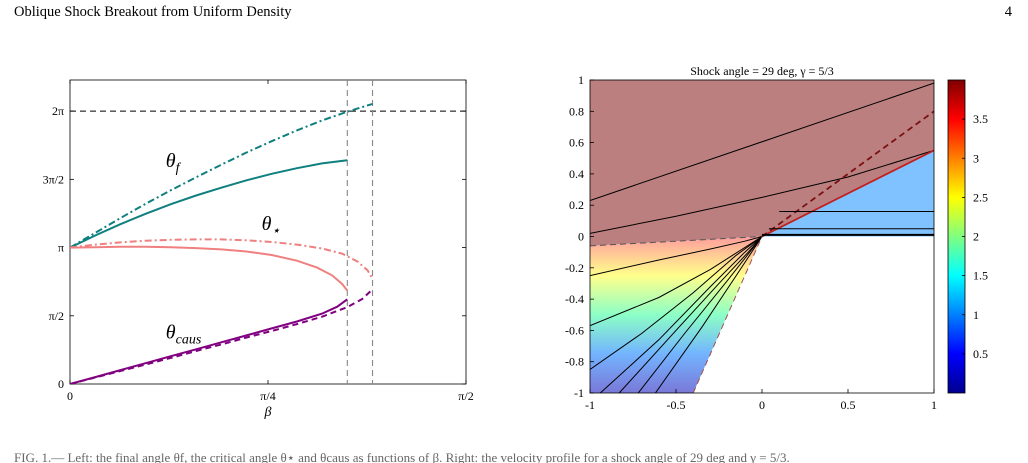 This screenshot has height=463, width=1028. I want to click on left-y-tick-label: 3π/2, so click(53, 179).